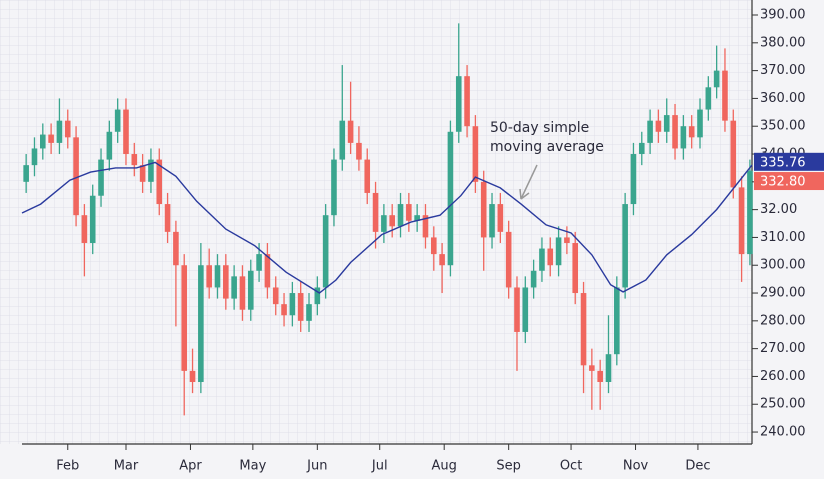 This screenshot has height=479, width=824. Describe the element at coordinates (379, 466) in the screenshot. I see `x-tick-label: Jul` at that location.